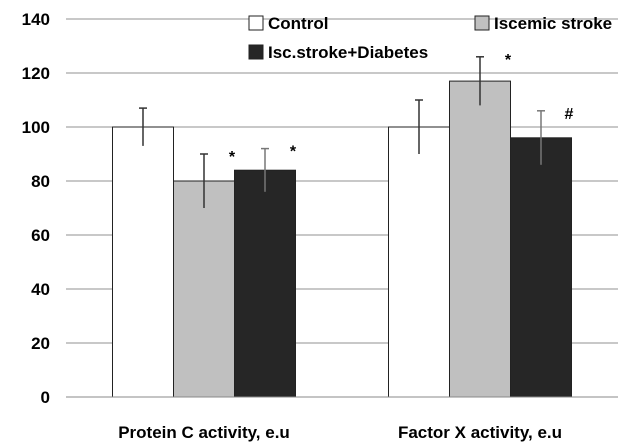 Image resolution: width=628 pixels, height=443 pixels. What do you see at coordinates (40, 181) in the screenshot?
I see `y-tick-label: 80` at bounding box center [40, 181].